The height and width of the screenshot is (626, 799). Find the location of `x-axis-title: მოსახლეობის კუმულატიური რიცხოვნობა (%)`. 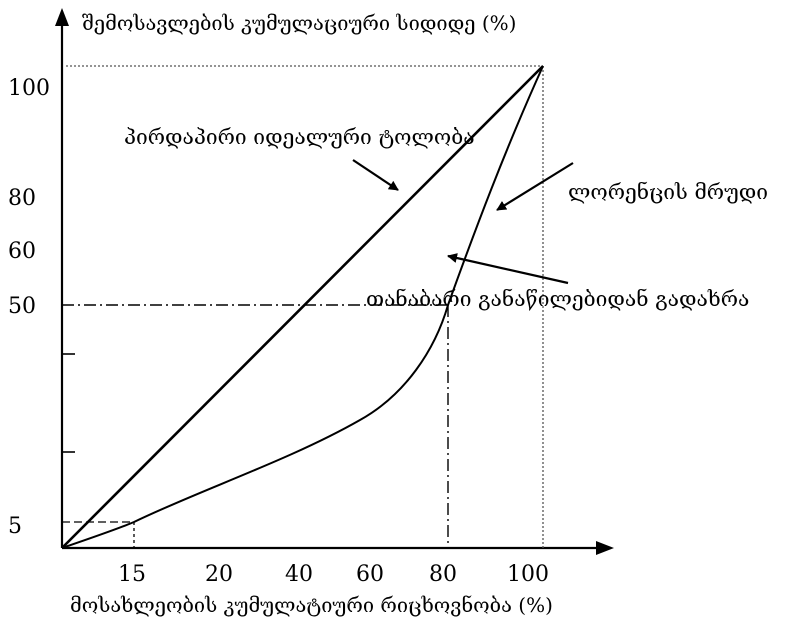

x-axis-title: მოსახლეობის კუმულატიური რიცხოვნობა (%) is located at coordinates (311, 605).